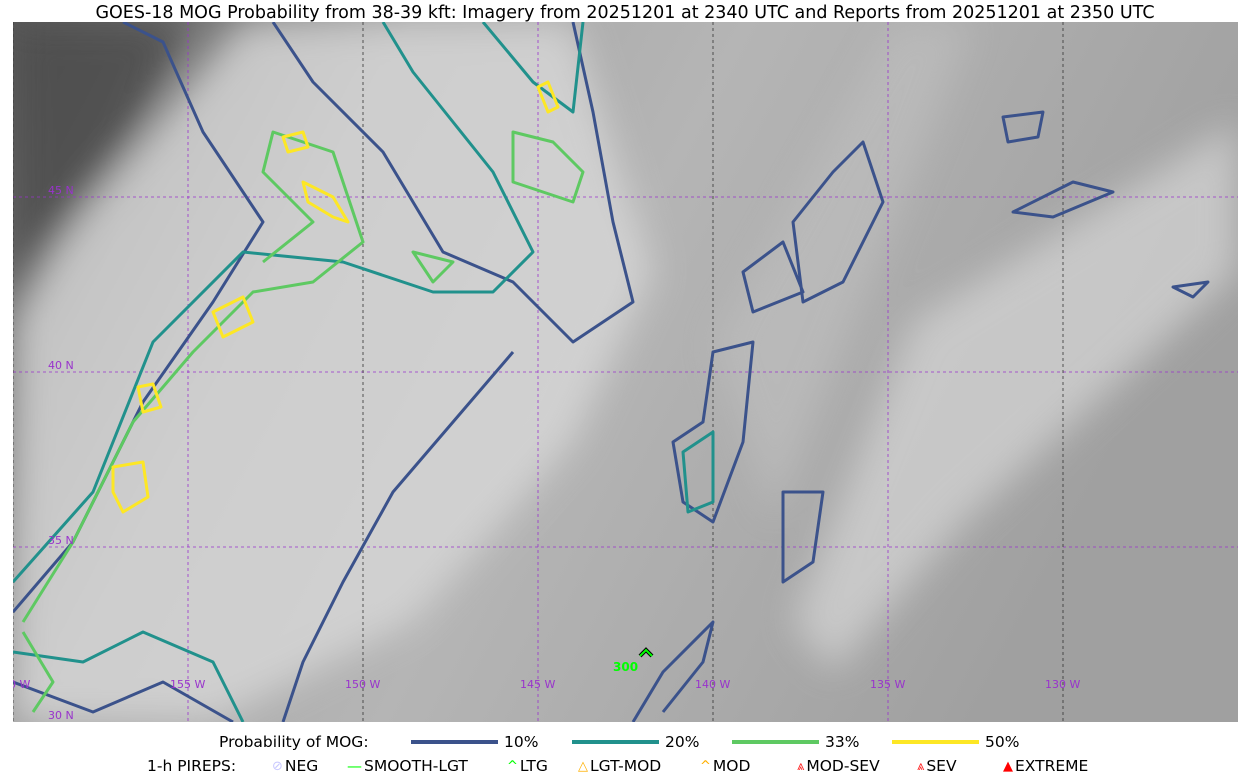  I want to click on pirep-legend-item: ⩓ SEV, so click(937, 766).